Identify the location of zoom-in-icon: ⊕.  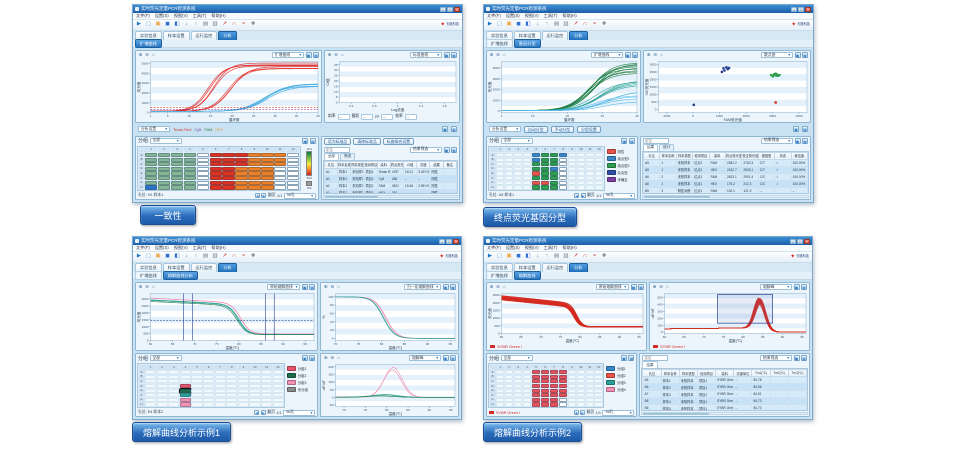
(329, 54).